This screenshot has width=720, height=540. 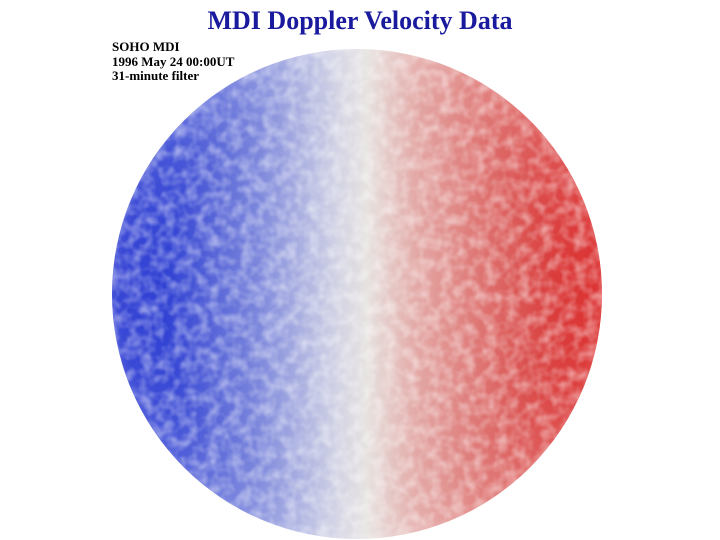 I want to click on slide-title: MDI Doppler Velocity Data, so click(x=360, y=20).